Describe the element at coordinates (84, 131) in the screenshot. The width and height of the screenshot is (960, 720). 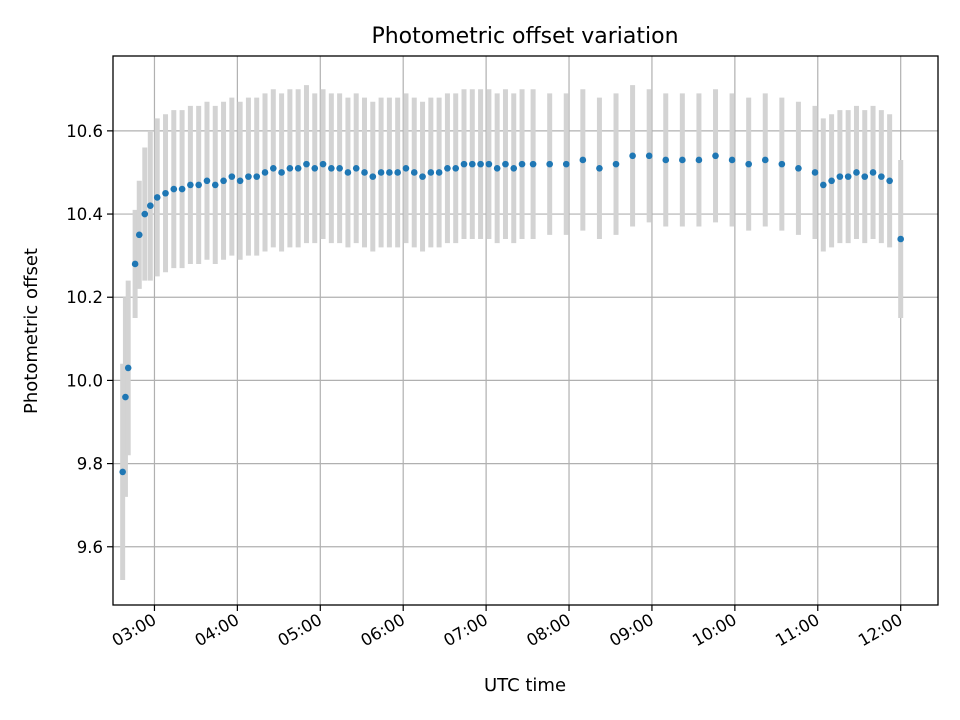
I see `y-tick-label: 10.6` at that location.